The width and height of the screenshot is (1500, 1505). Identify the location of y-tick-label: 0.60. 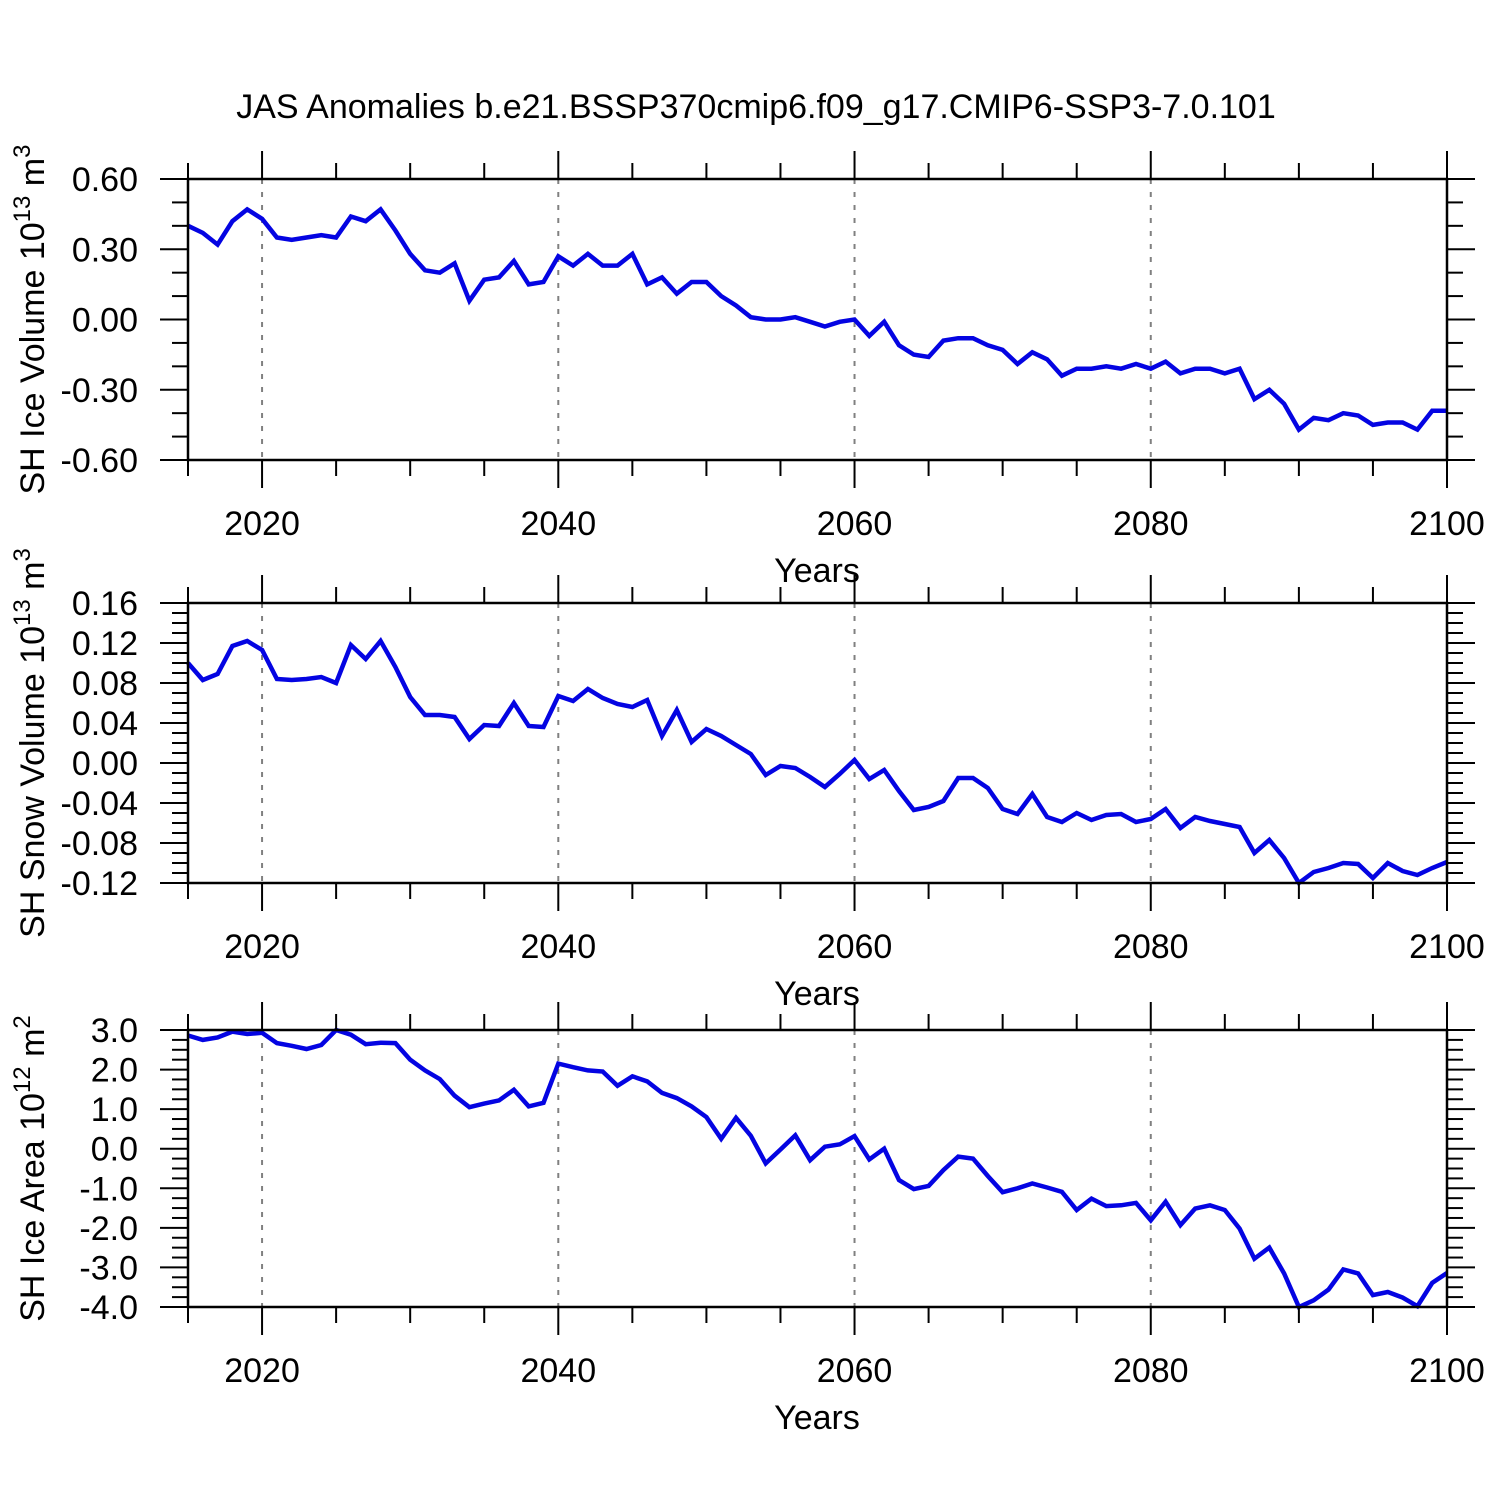
(105, 180).